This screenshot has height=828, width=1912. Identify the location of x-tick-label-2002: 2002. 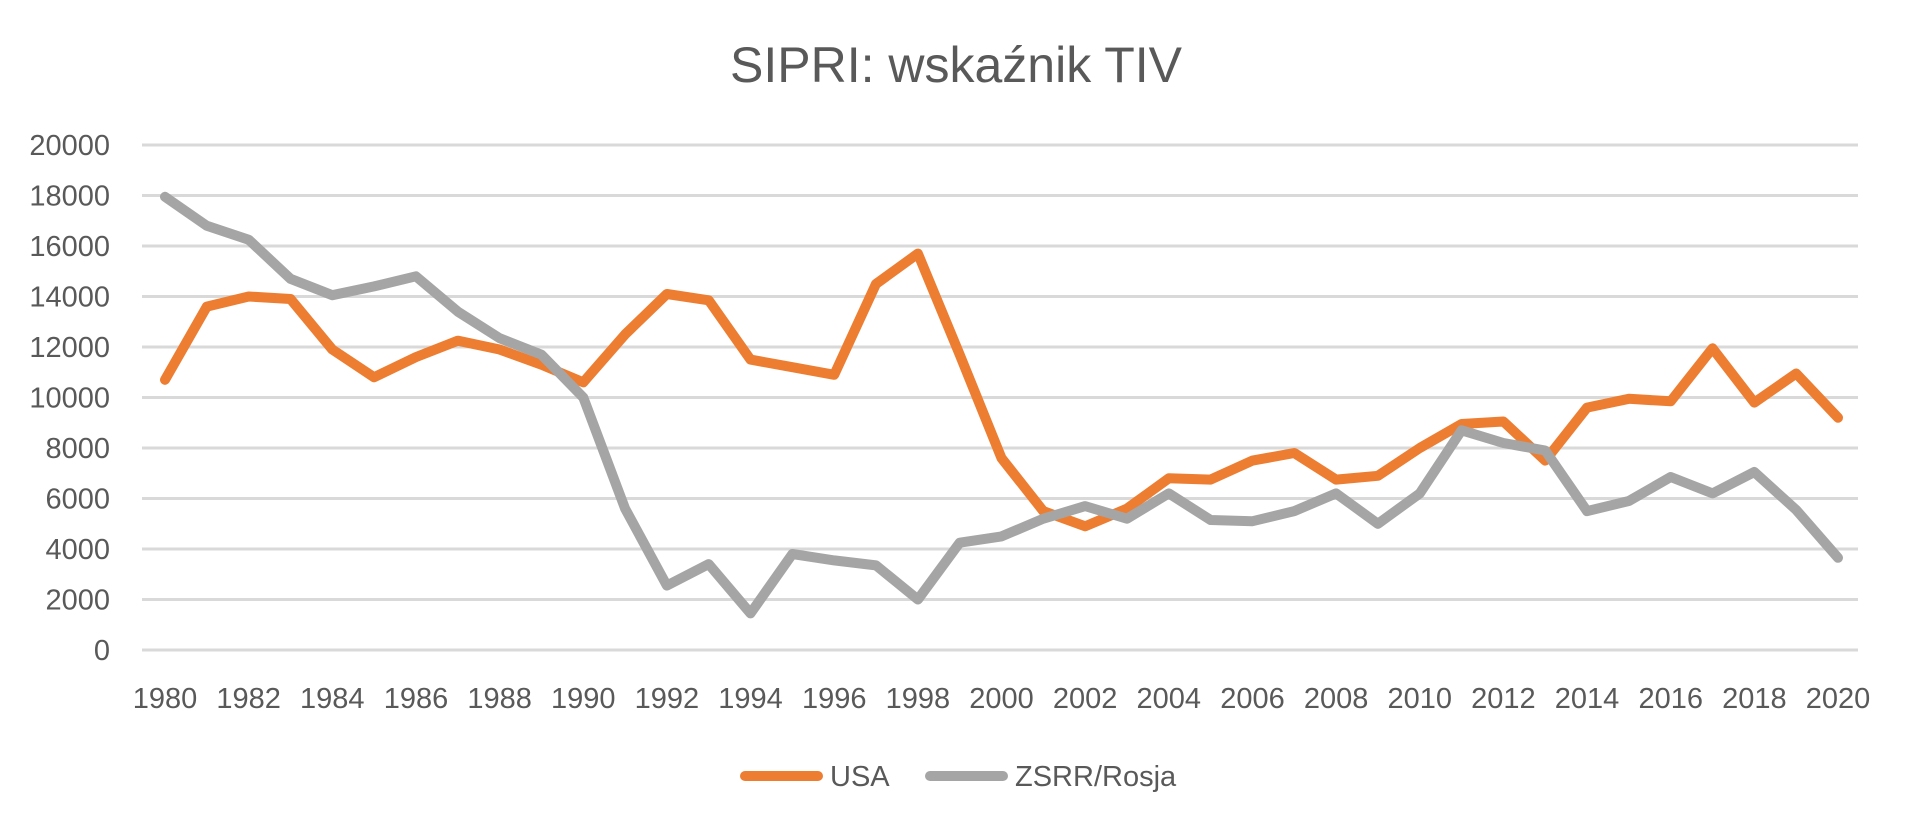
(1085, 699).